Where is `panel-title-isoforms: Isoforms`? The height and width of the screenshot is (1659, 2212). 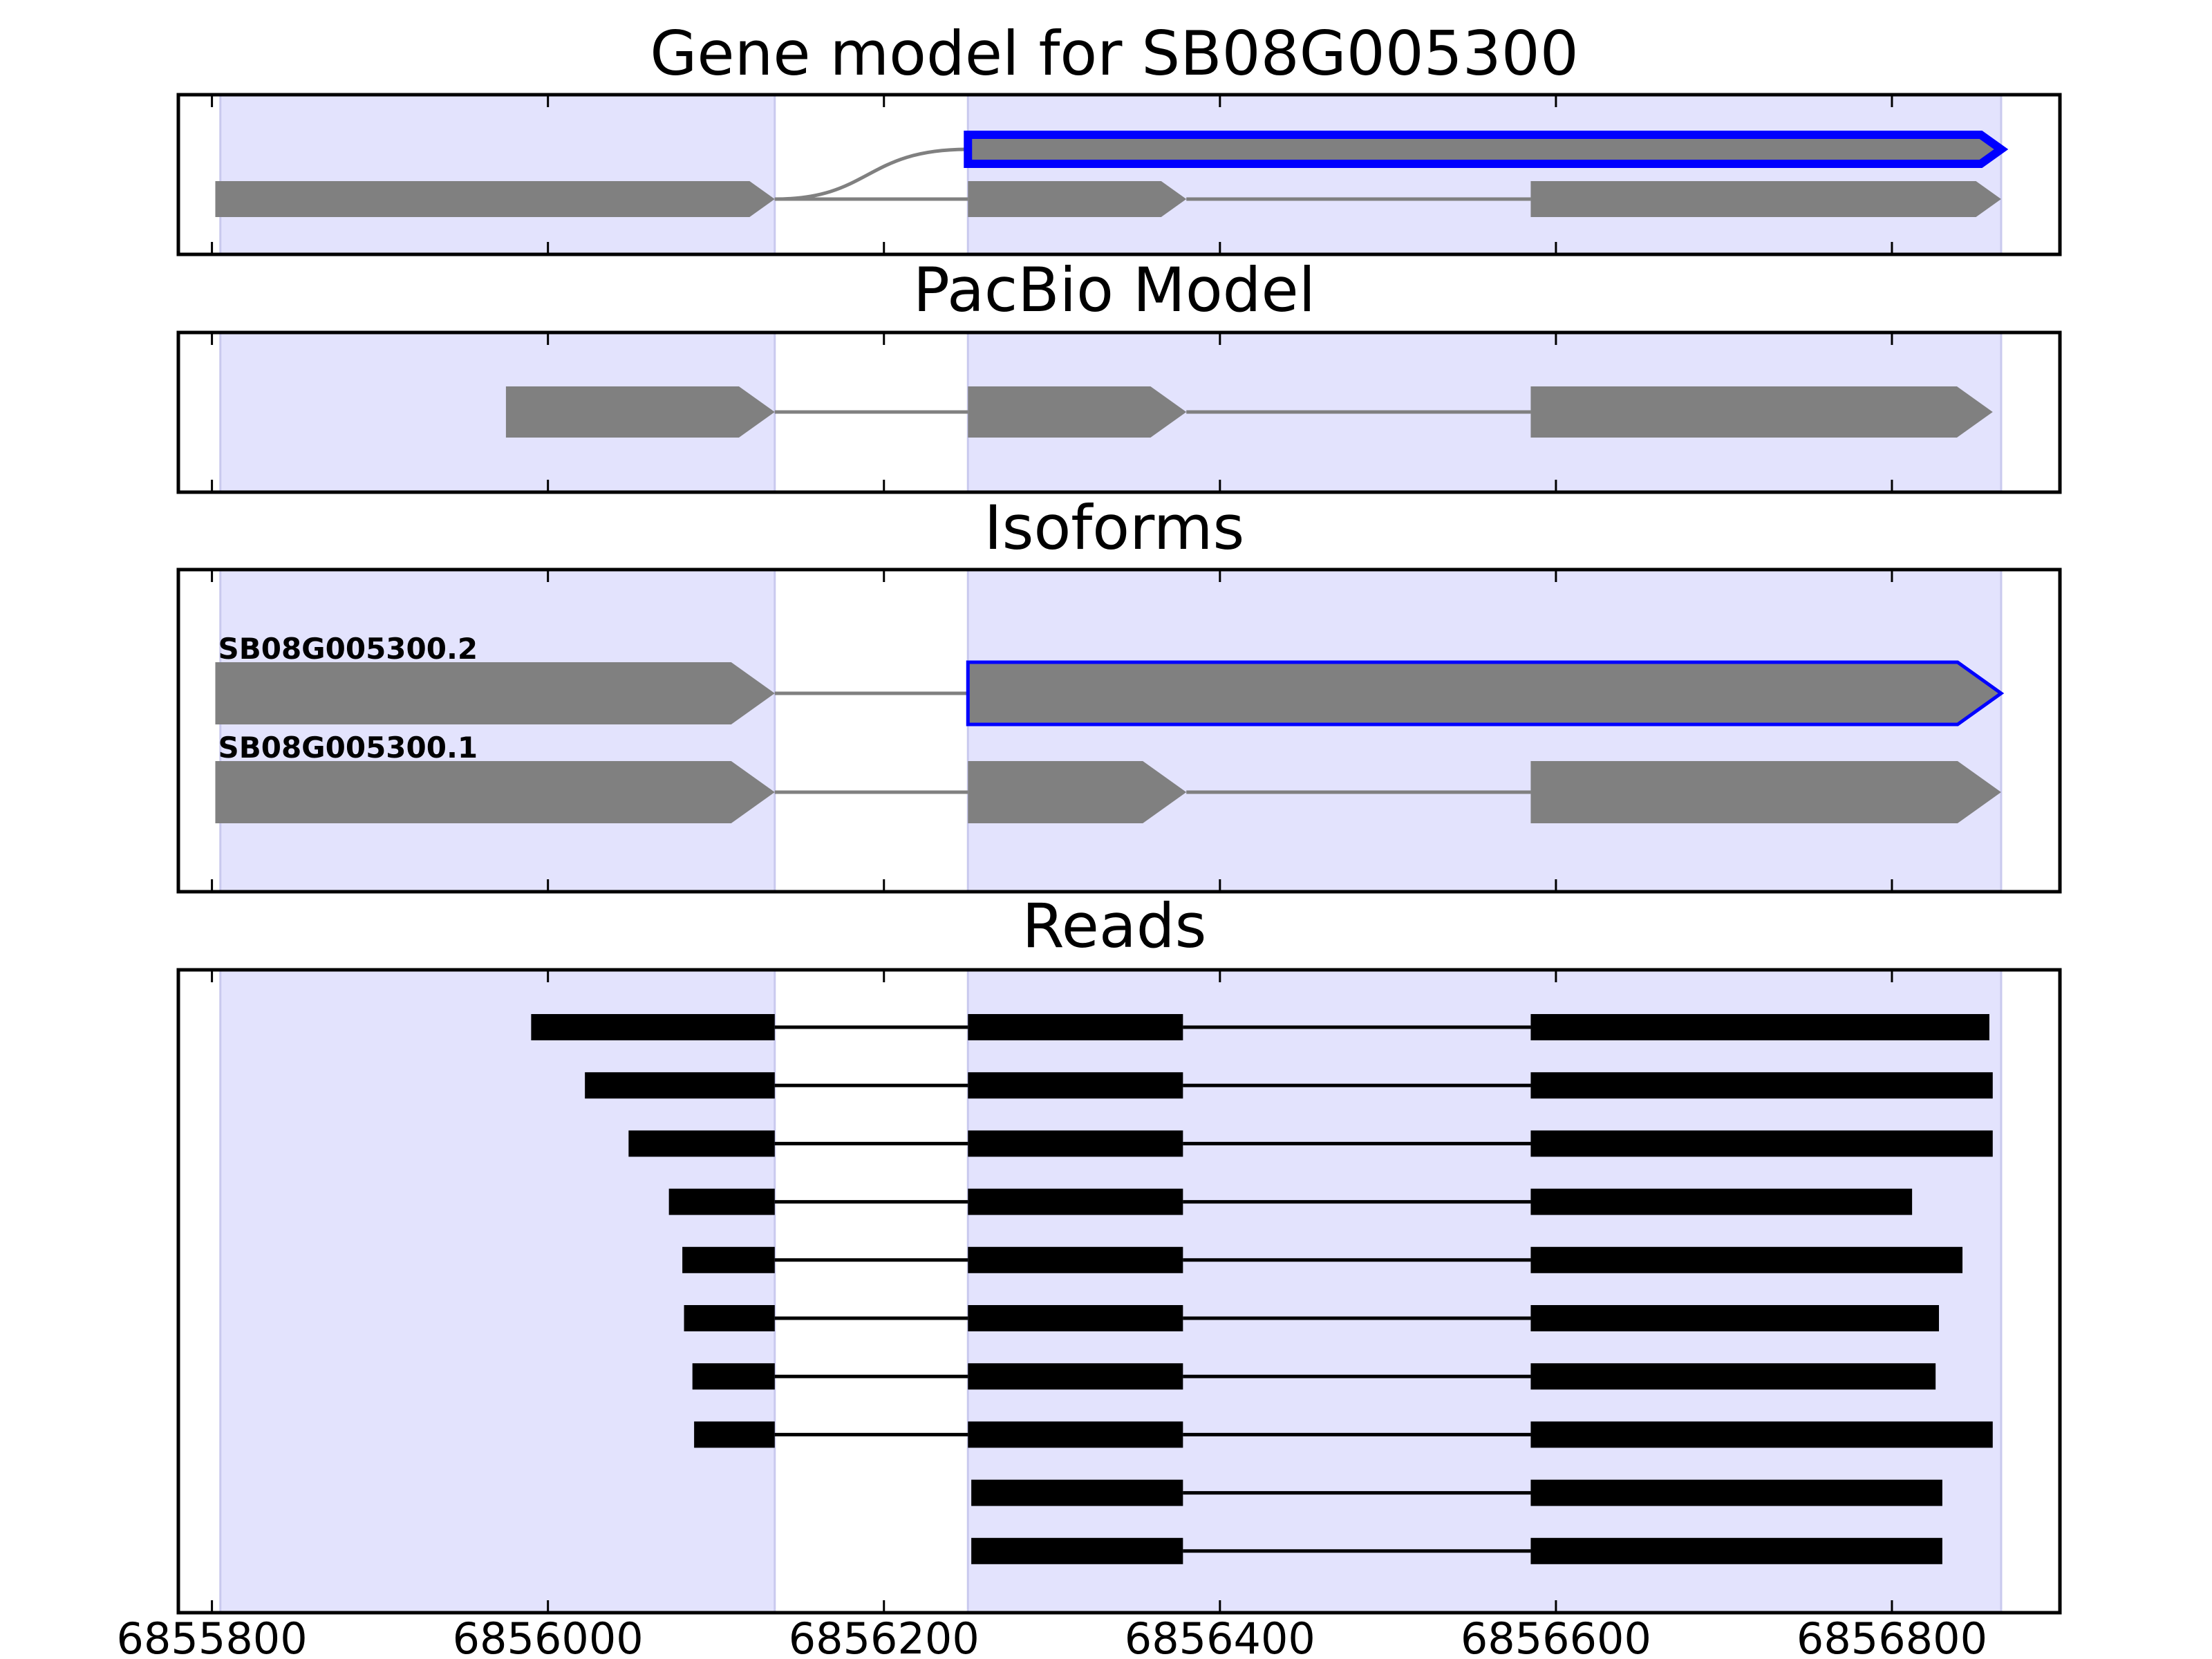
panel-title-isoforms: Isoforms is located at coordinates (1114, 527).